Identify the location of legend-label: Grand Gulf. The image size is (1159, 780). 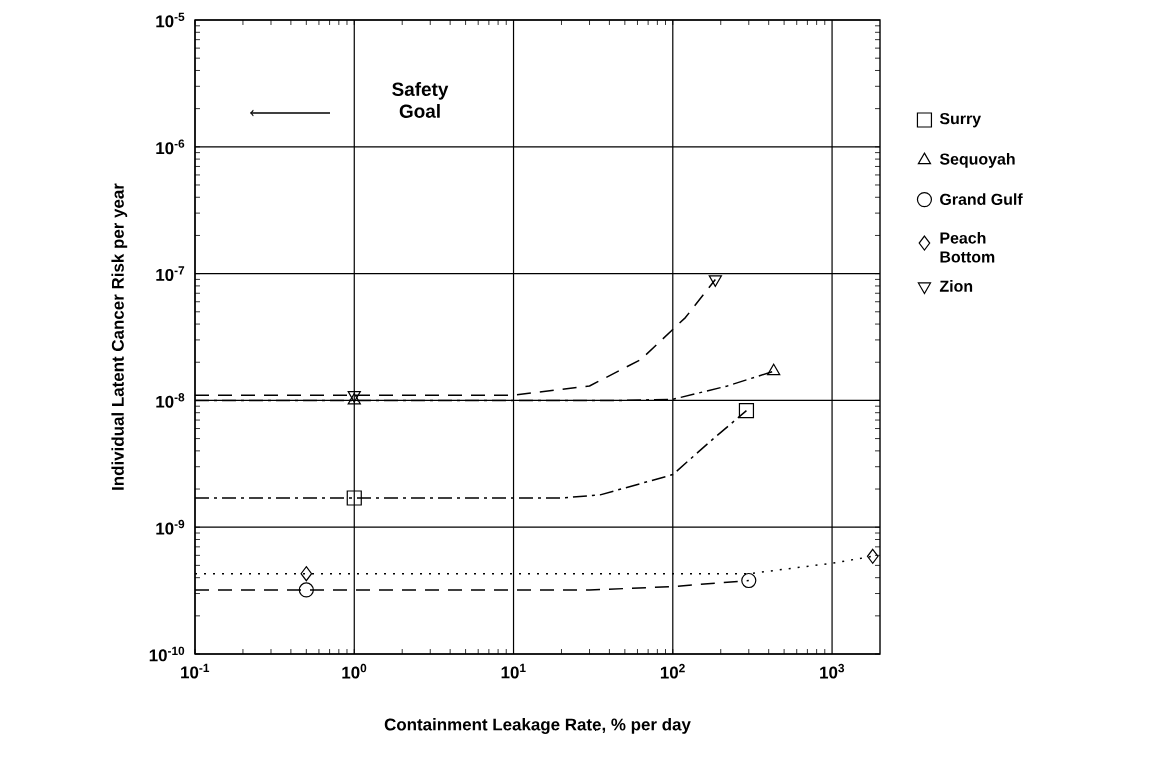
(981, 199).